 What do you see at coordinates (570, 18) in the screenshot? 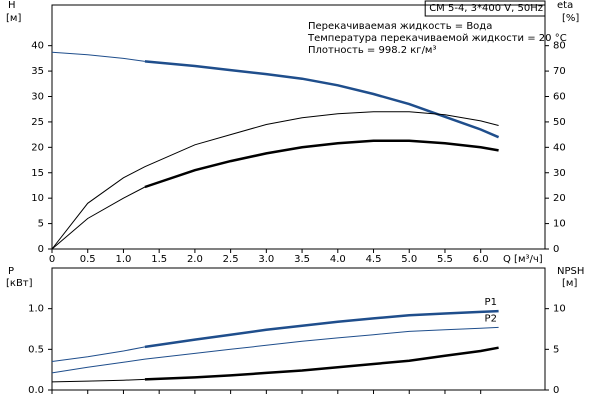
I see `y2-axis-unit: [%]` at bounding box center [570, 18].